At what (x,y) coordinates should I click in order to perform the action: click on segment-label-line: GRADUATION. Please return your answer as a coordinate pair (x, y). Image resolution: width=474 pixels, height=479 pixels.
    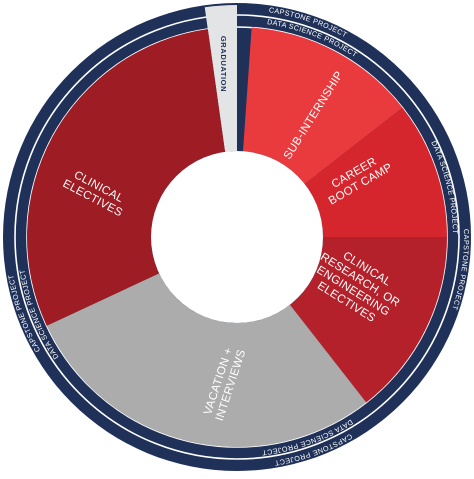
    Looking at the image, I should click on (223, 64).